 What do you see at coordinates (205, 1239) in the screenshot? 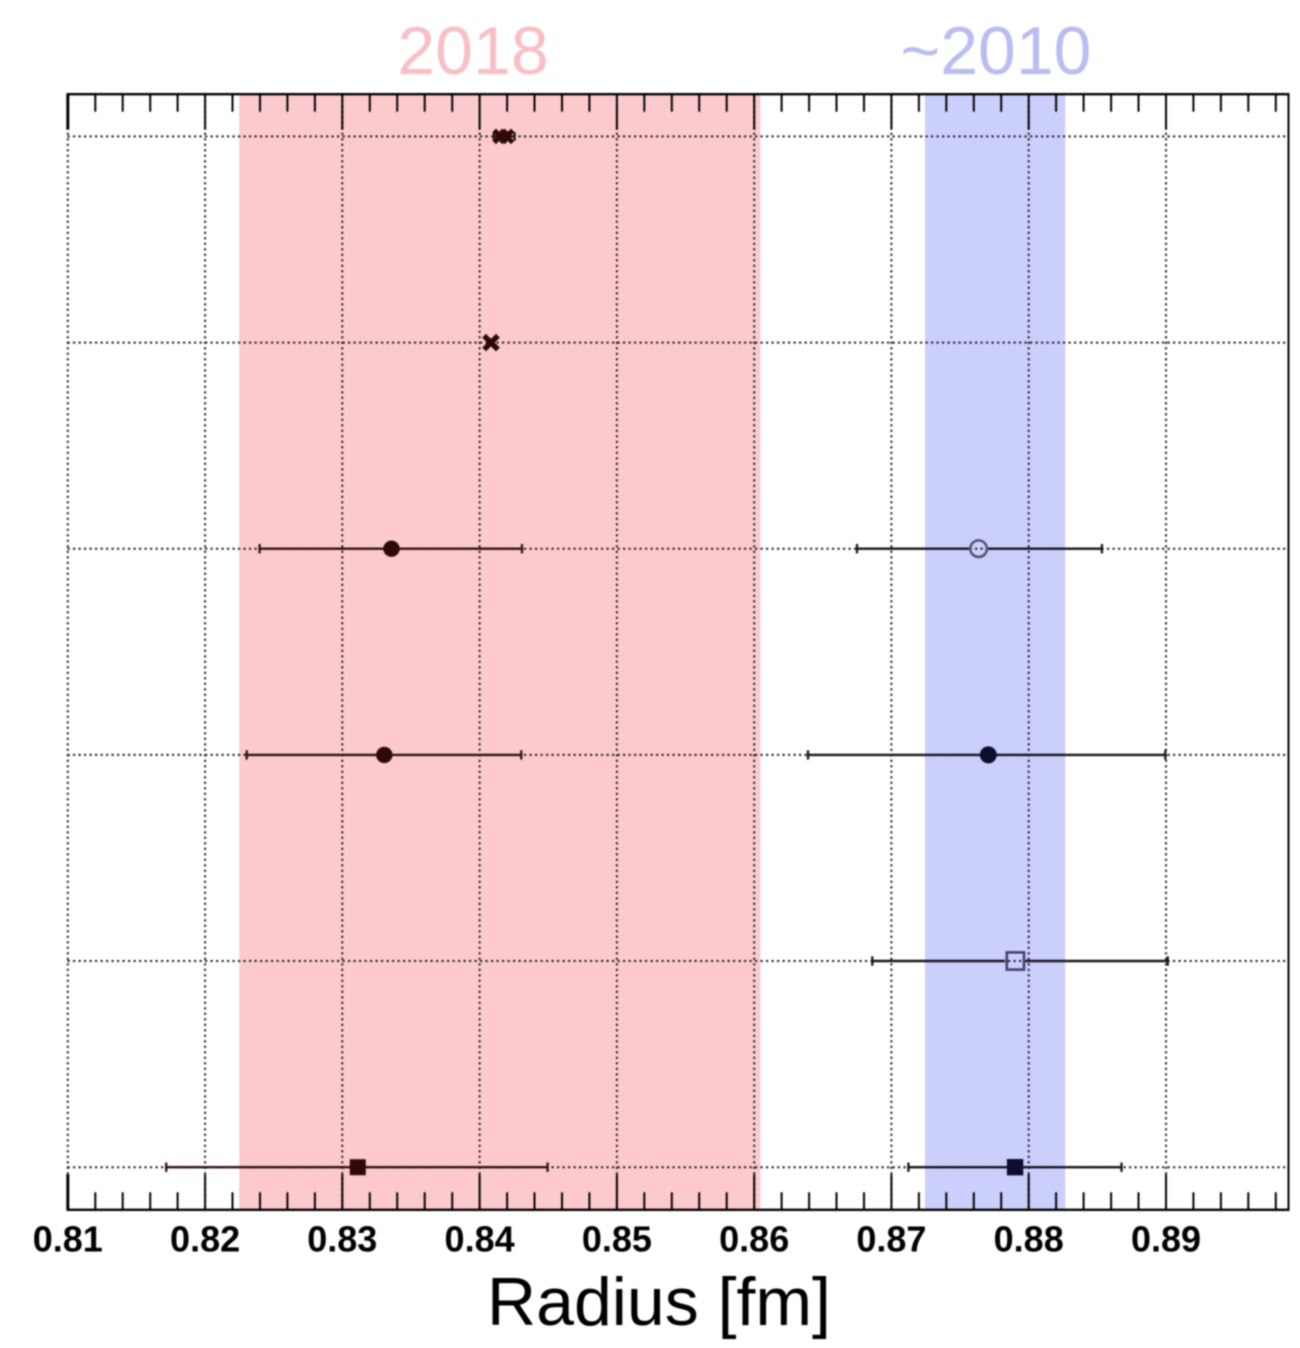
I see `svg-text: 0.82` at bounding box center [205, 1239].